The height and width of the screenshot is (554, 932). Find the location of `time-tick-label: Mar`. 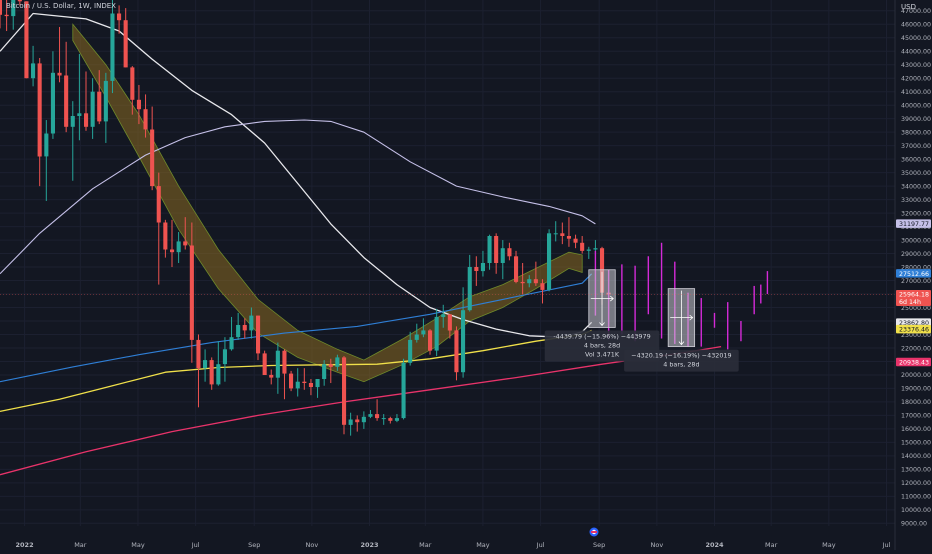

time-tick-label: Mar is located at coordinates (425, 545).